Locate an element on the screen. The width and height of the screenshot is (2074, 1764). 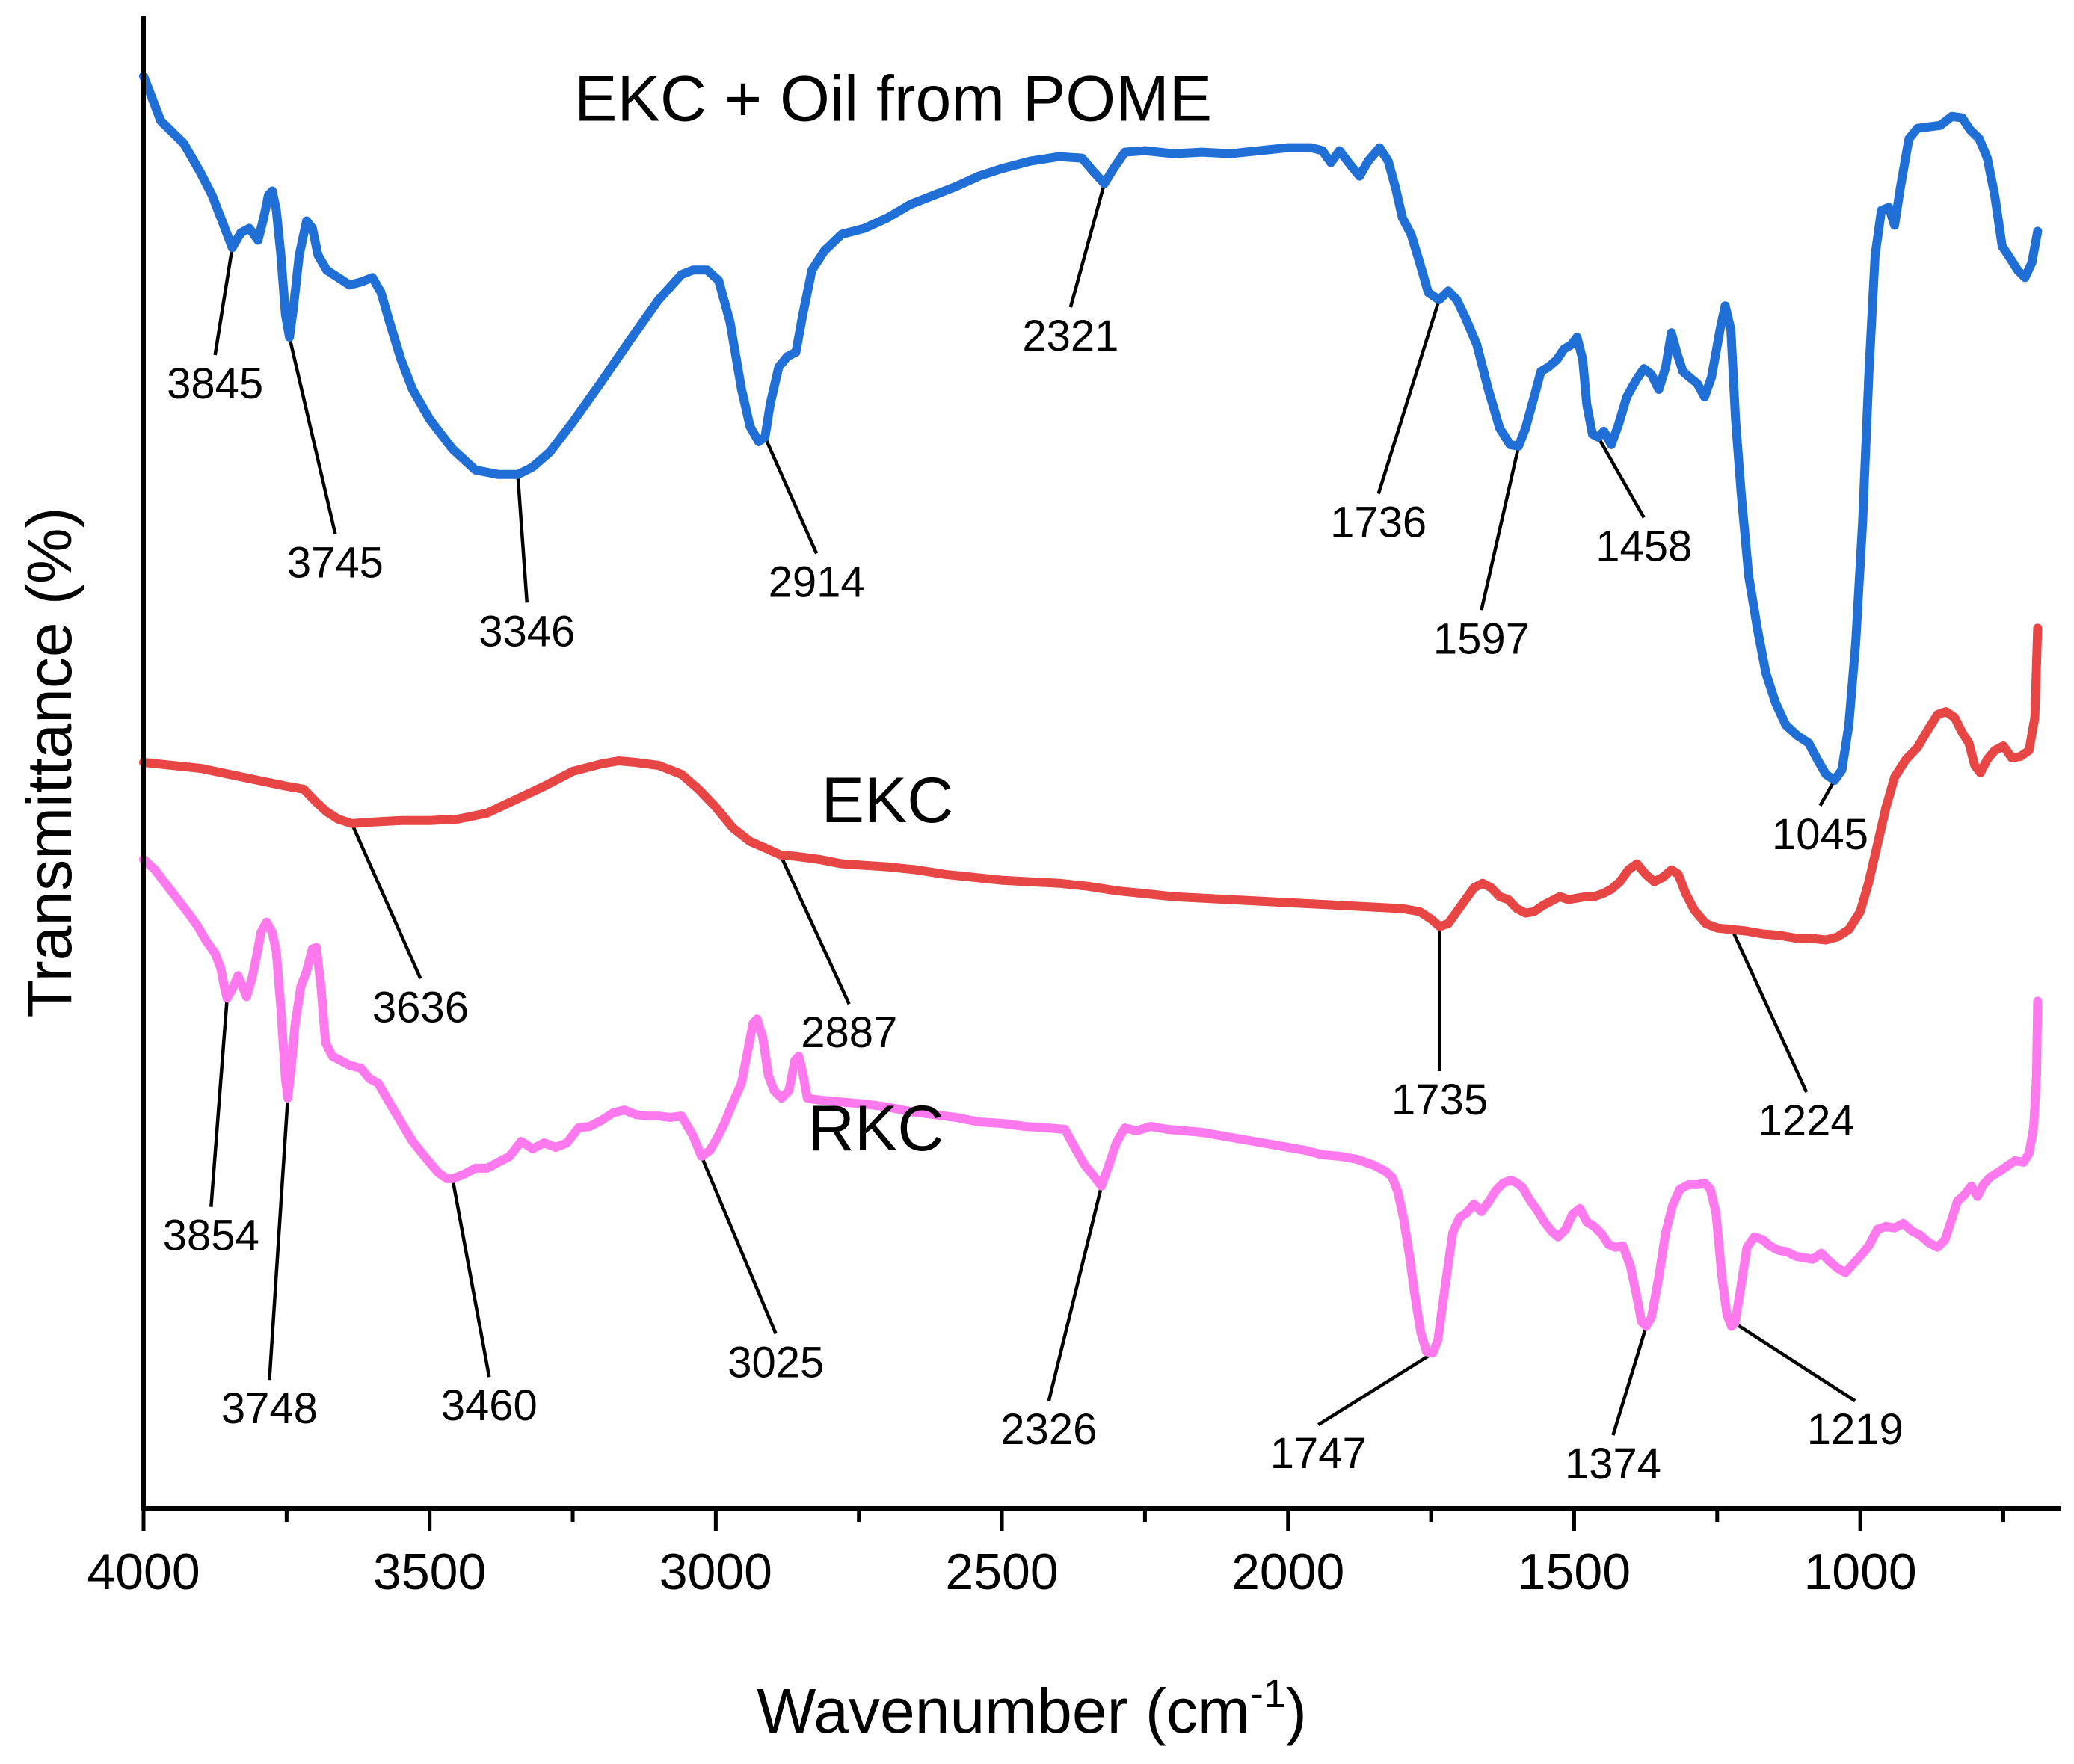
peak-label-1458: 1458 is located at coordinates (1643, 546).